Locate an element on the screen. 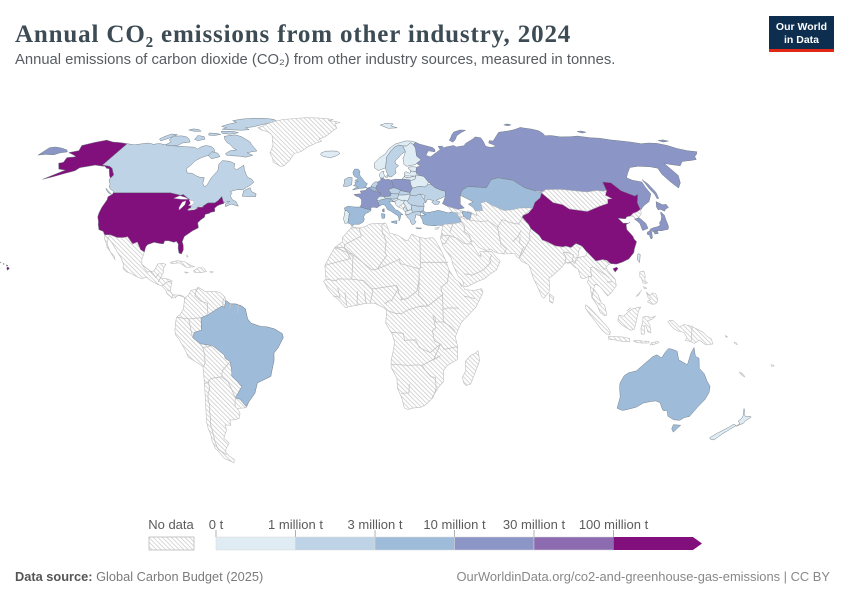  svg-text: 3 million t is located at coordinates (375, 524).